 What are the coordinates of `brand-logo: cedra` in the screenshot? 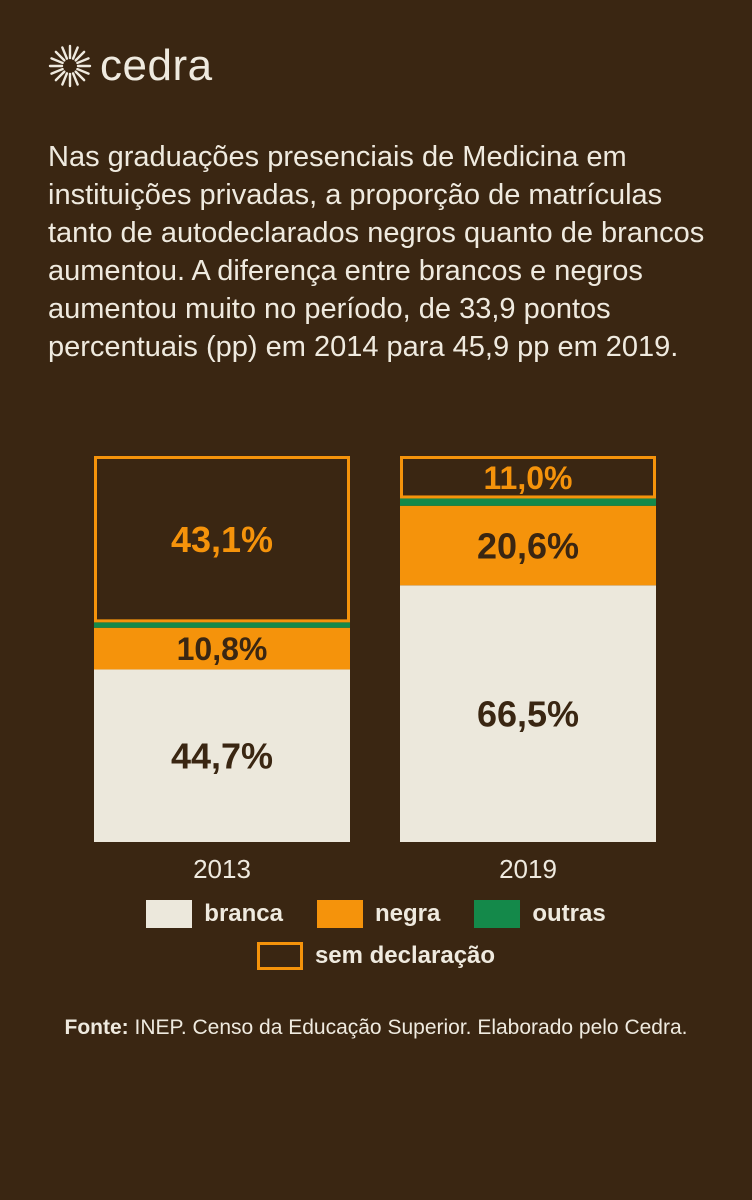 It's located at (130, 66).